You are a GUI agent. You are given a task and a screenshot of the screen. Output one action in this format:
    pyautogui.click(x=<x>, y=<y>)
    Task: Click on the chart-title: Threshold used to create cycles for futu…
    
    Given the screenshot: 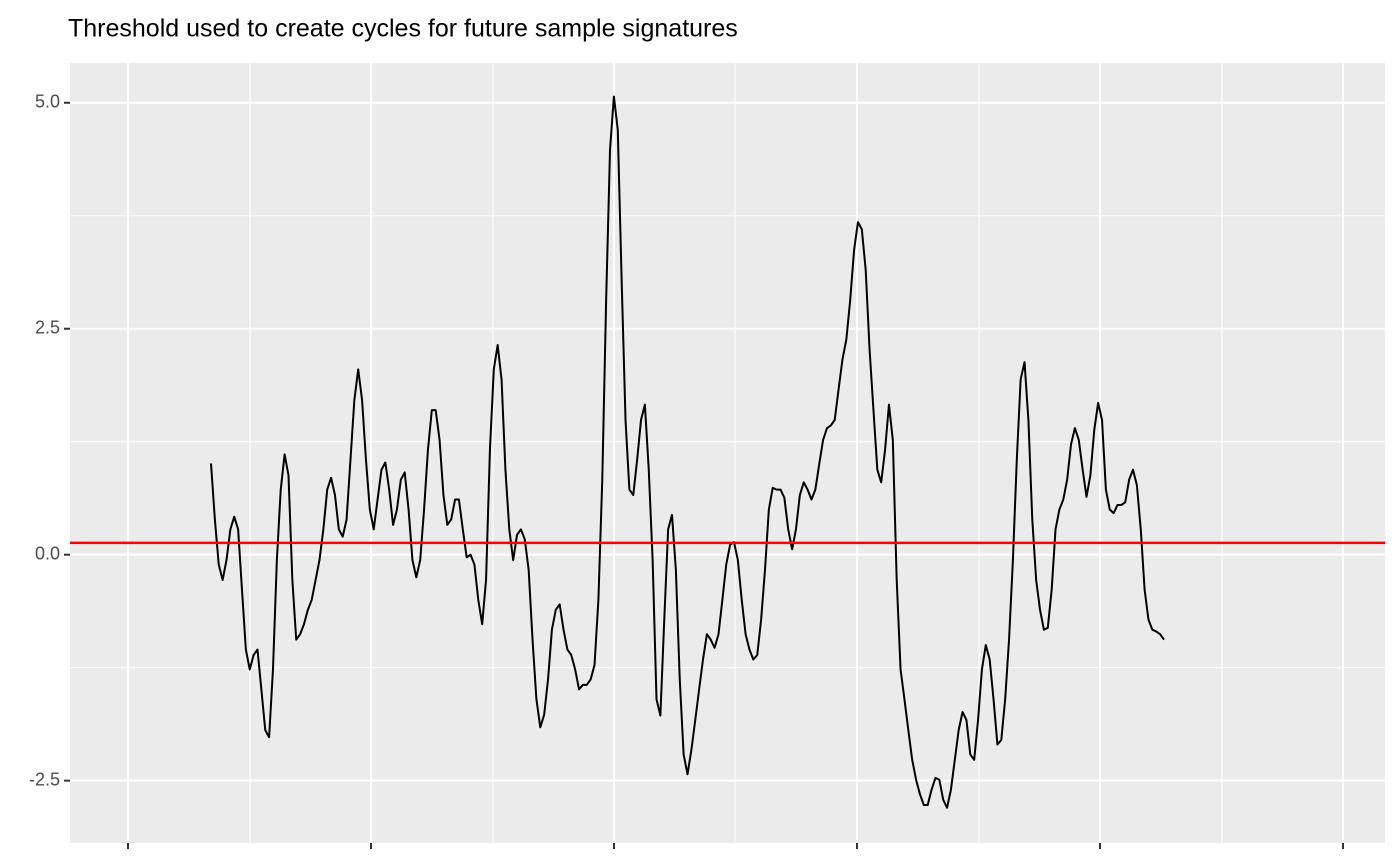 What is the action you would take?
    pyautogui.click(x=403, y=29)
    